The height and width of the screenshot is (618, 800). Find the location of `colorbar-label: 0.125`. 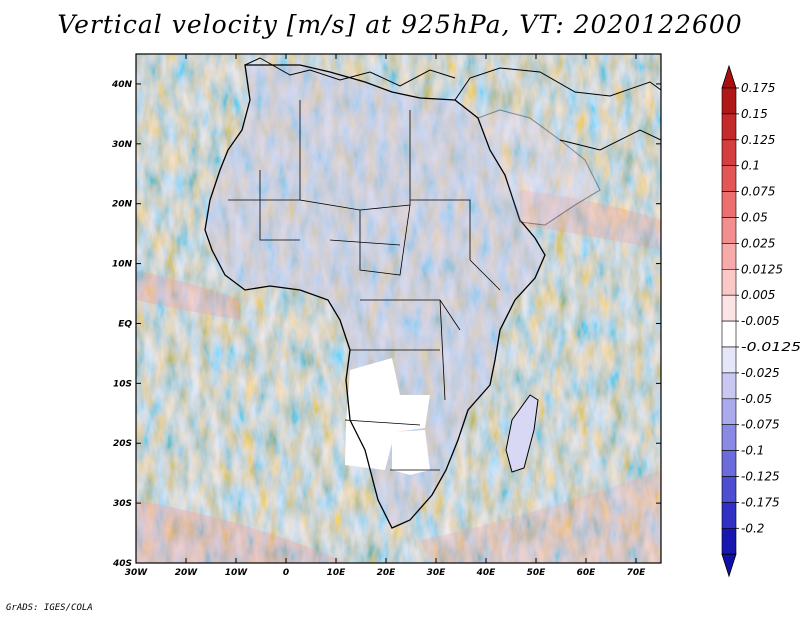

colorbar-label: 0.125 is located at coordinates (758, 140).